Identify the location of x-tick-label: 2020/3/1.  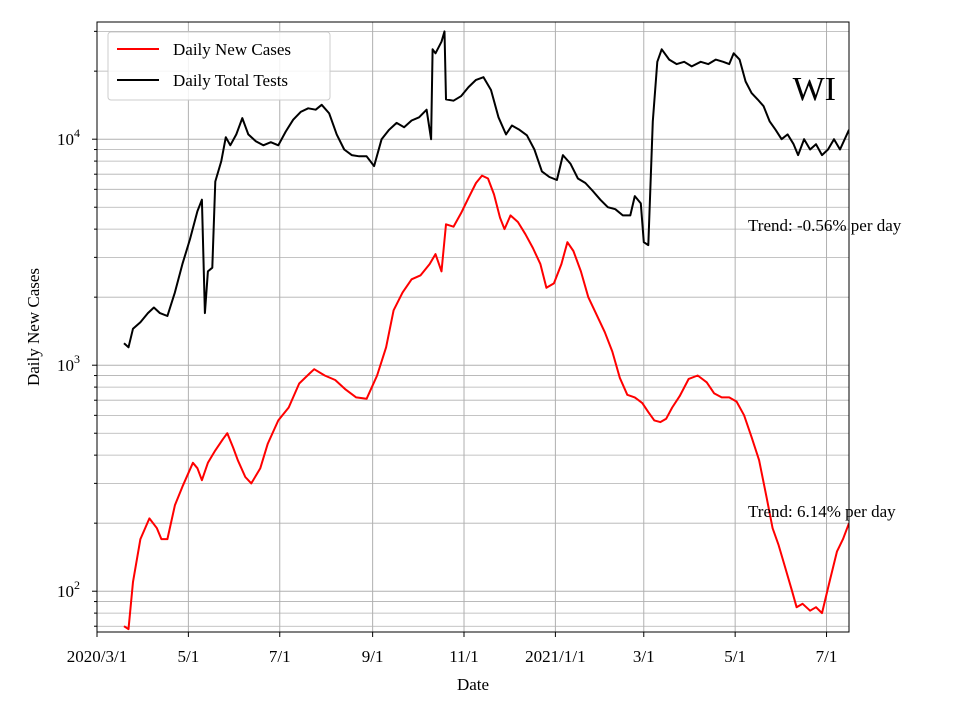
(97, 656).